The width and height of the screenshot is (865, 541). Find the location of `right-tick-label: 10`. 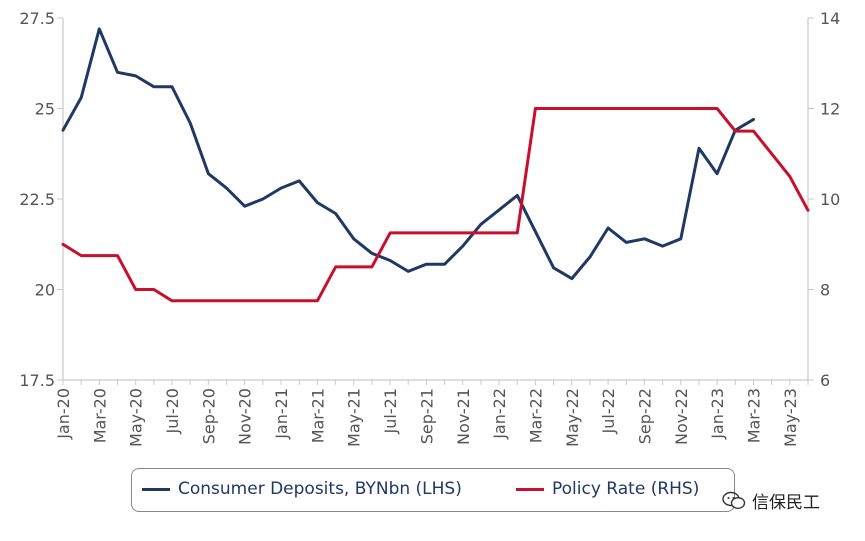

right-tick-label: 10 is located at coordinates (830, 199).